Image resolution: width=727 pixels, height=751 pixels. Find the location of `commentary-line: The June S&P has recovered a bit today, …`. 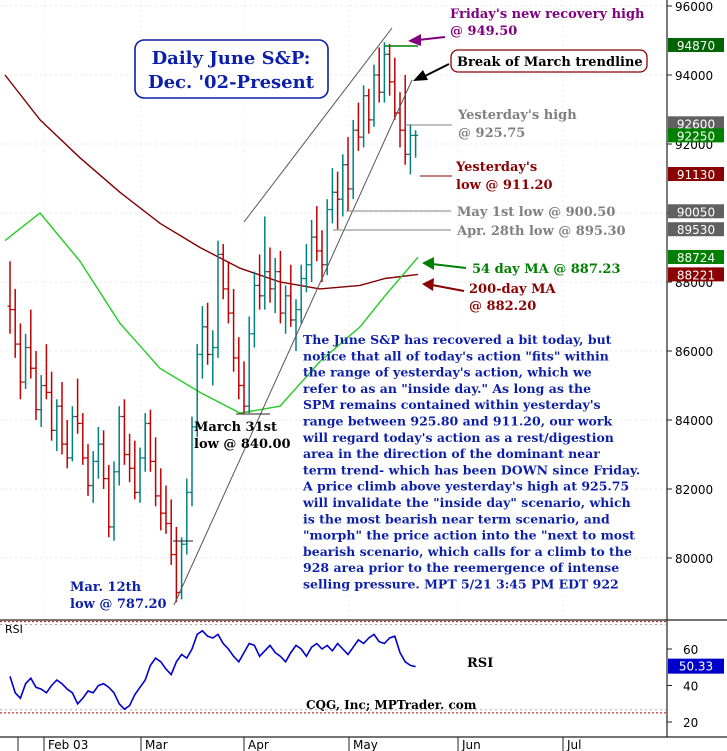

commentary-line: The June S&P has recovered a bit today, … is located at coordinates (457, 339).